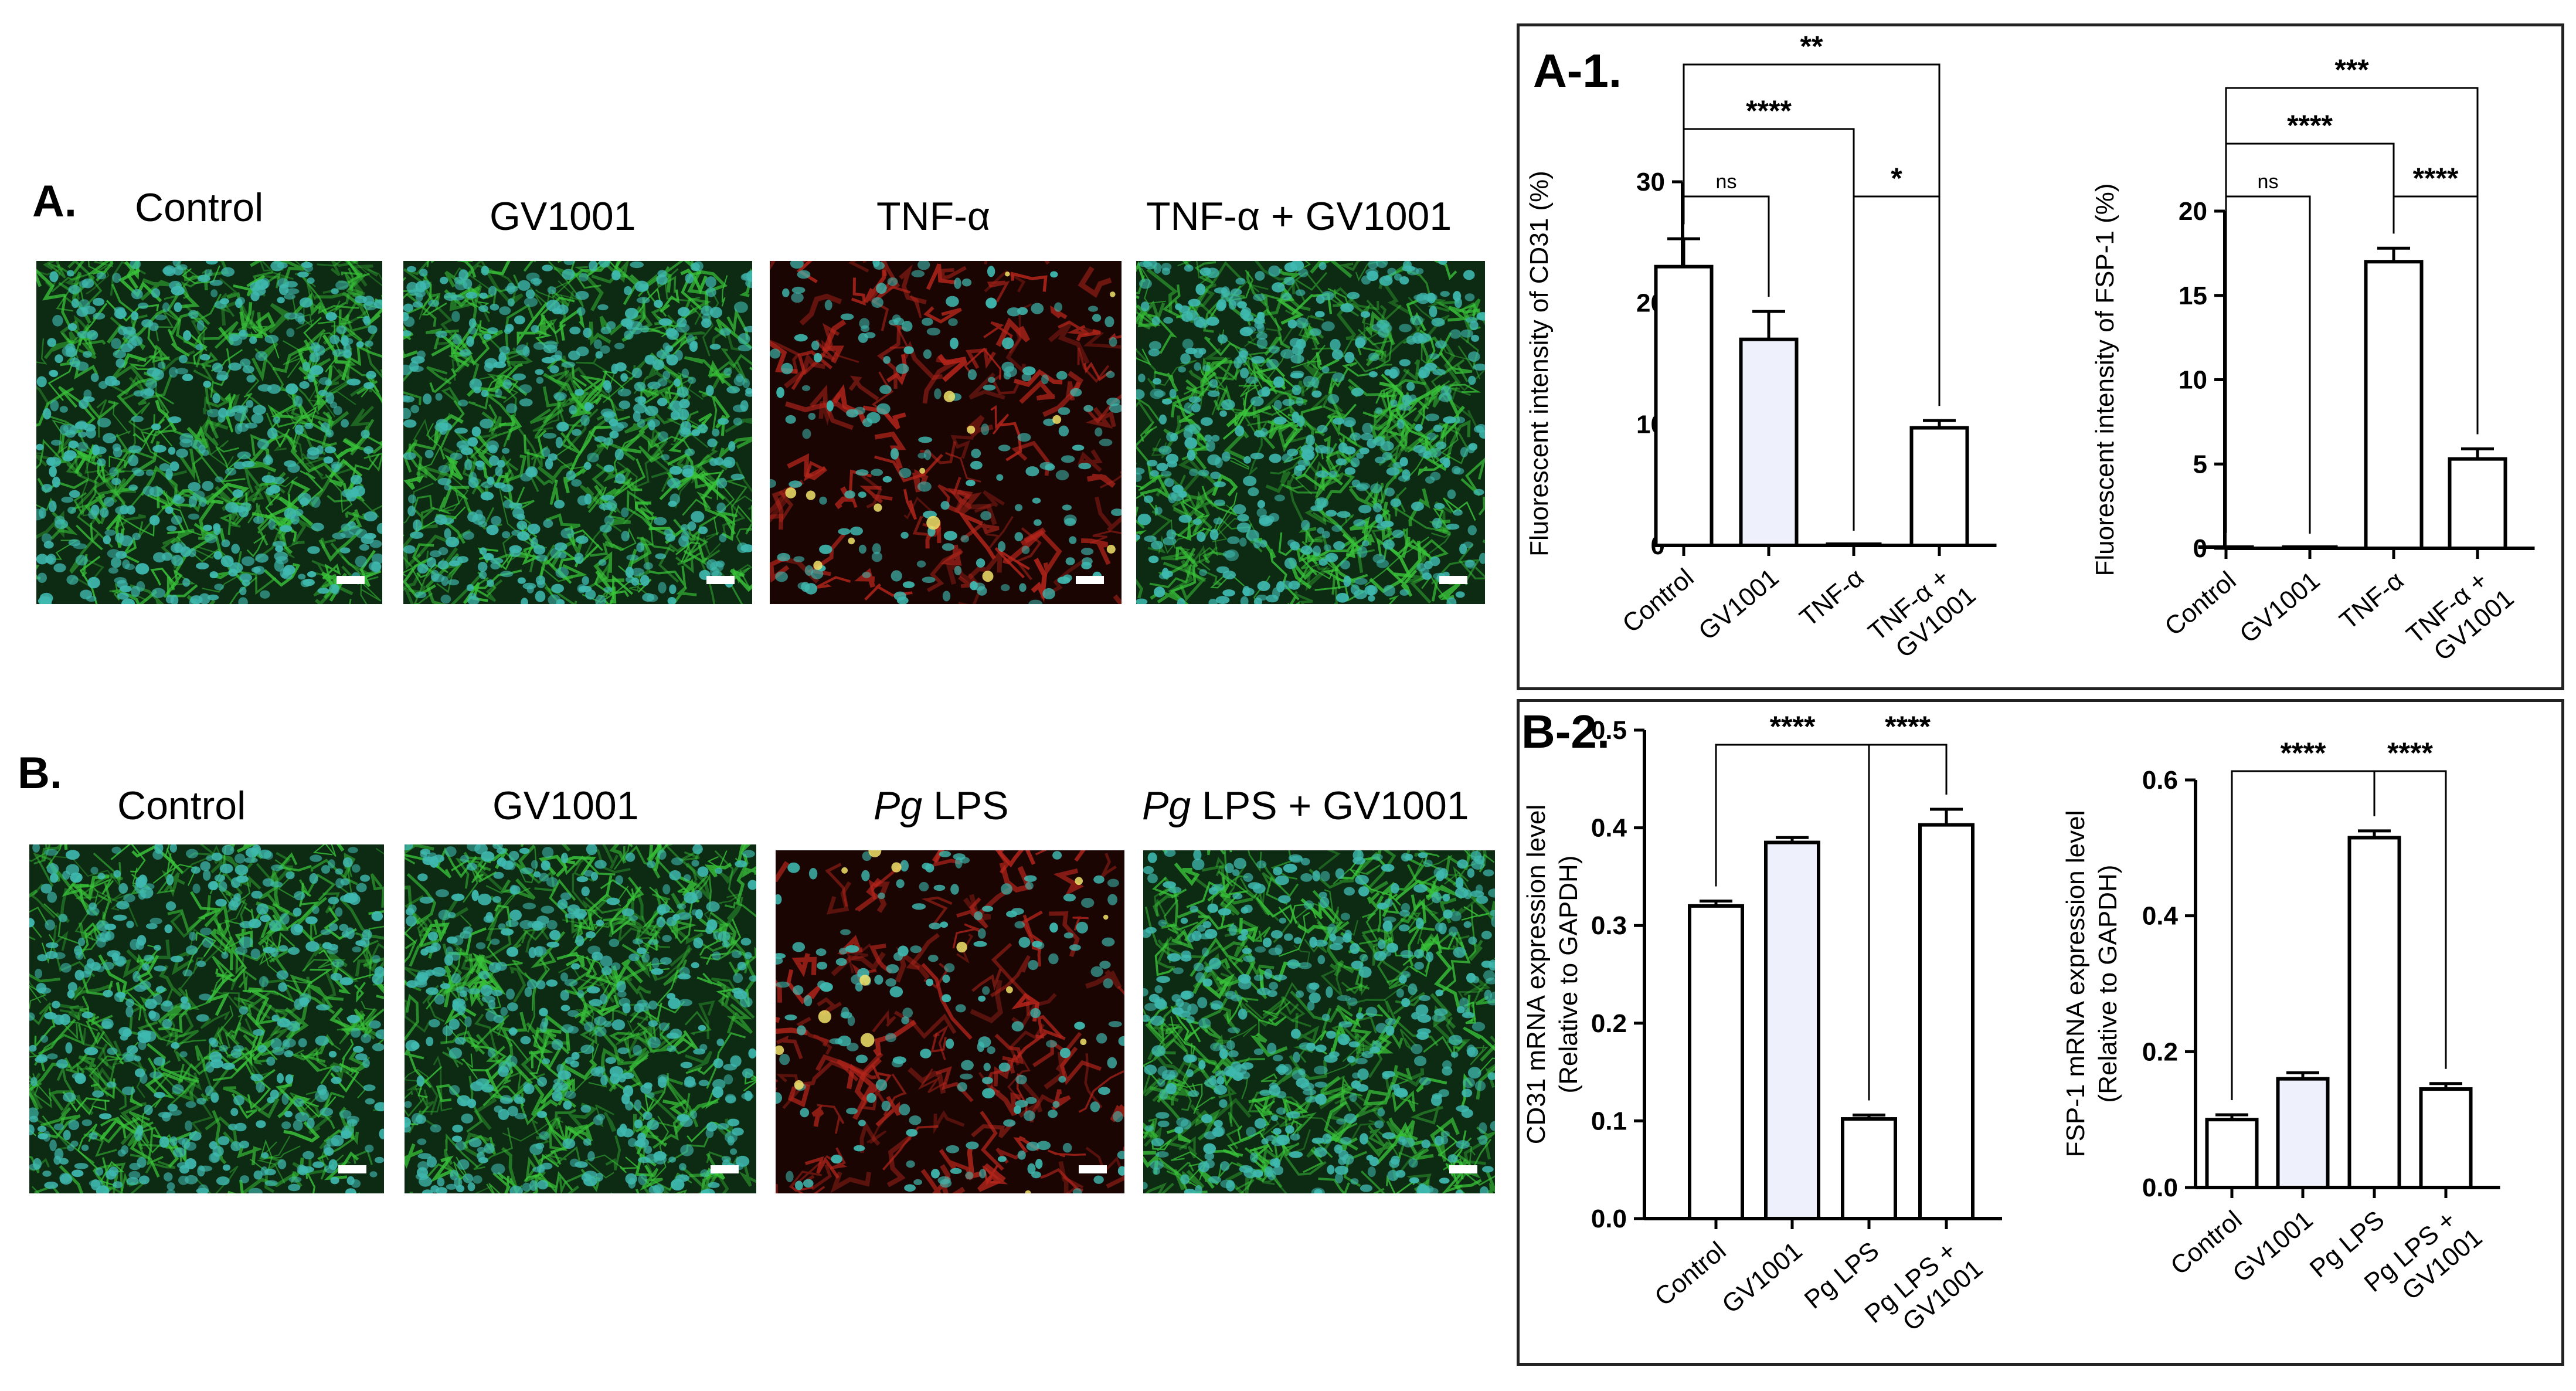 This screenshot has height=1391, width=2576. Describe the element at coordinates (182, 806) in the screenshot. I see `panel-b-label-control: Control` at that location.